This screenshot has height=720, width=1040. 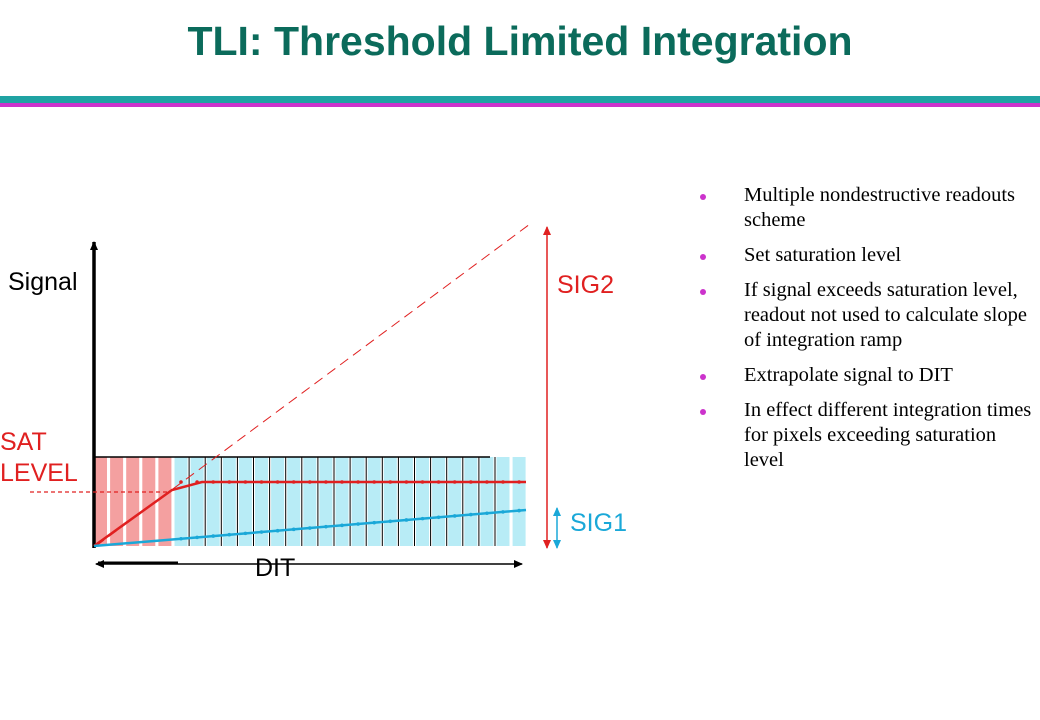 I want to click on sat-level-label-line1: SAT, so click(x=23, y=442).